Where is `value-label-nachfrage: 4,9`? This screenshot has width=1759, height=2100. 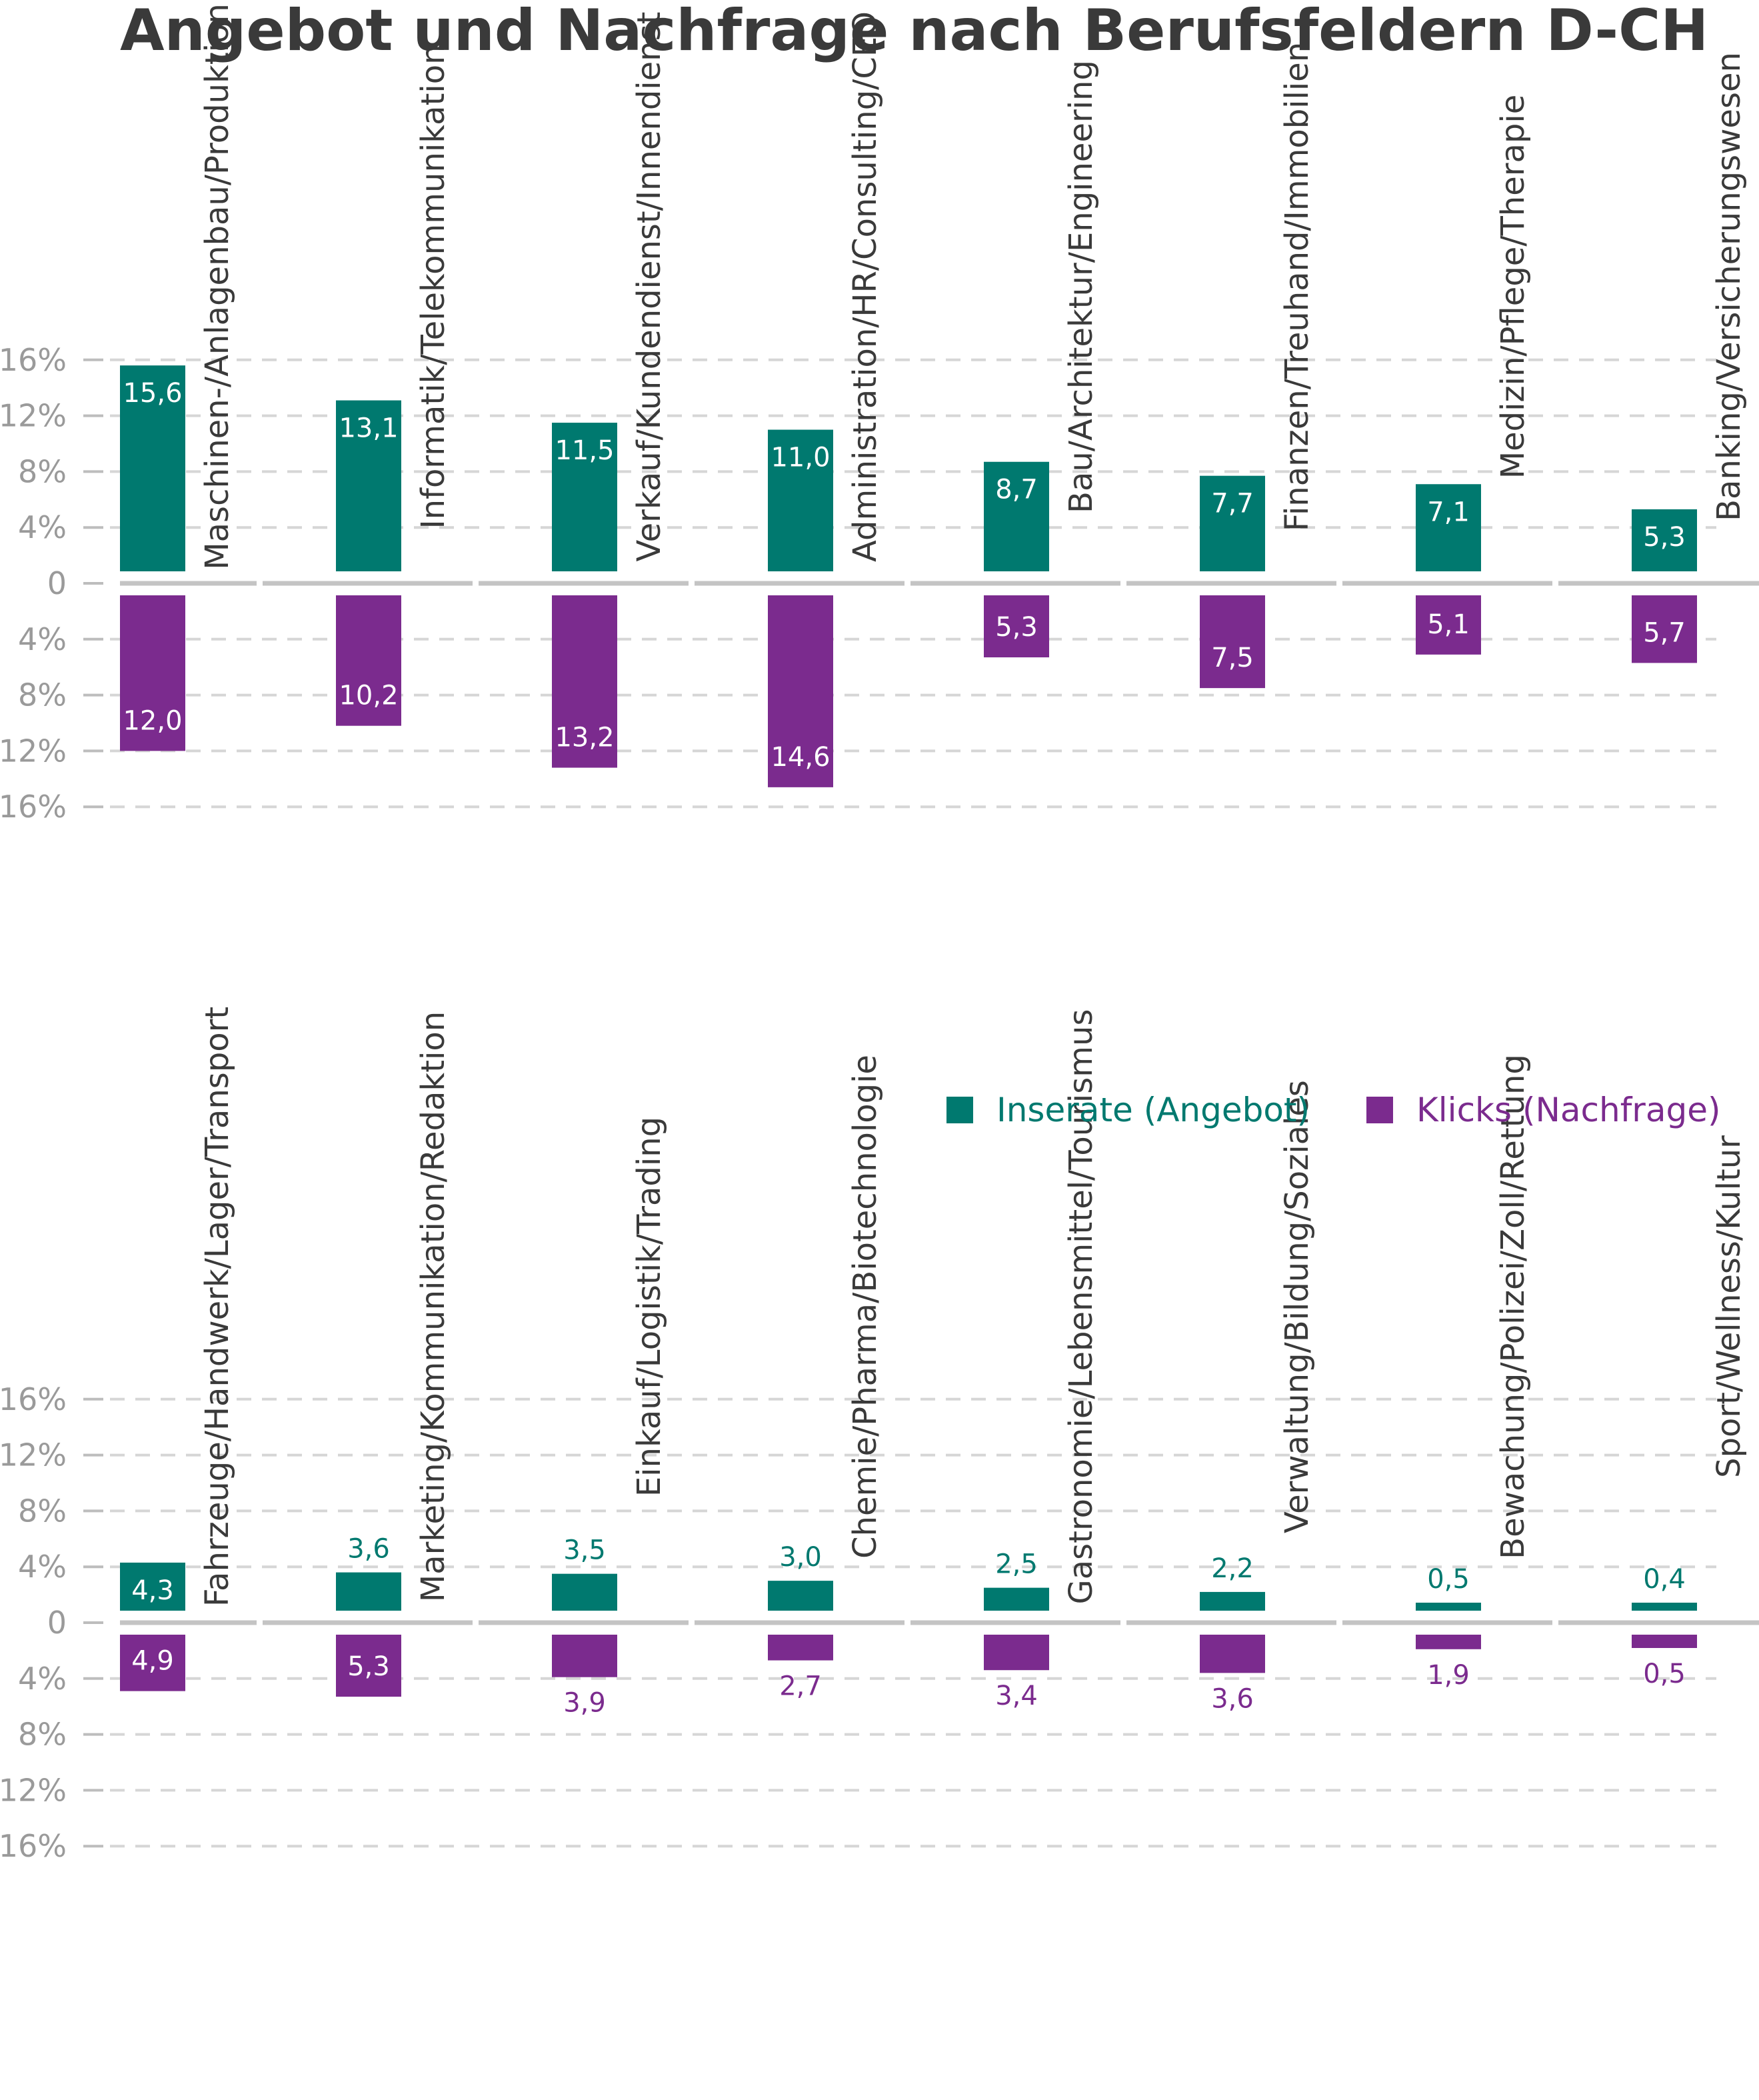 value-label-nachfrage: 4,9 is located at coordinates (152, 1661).